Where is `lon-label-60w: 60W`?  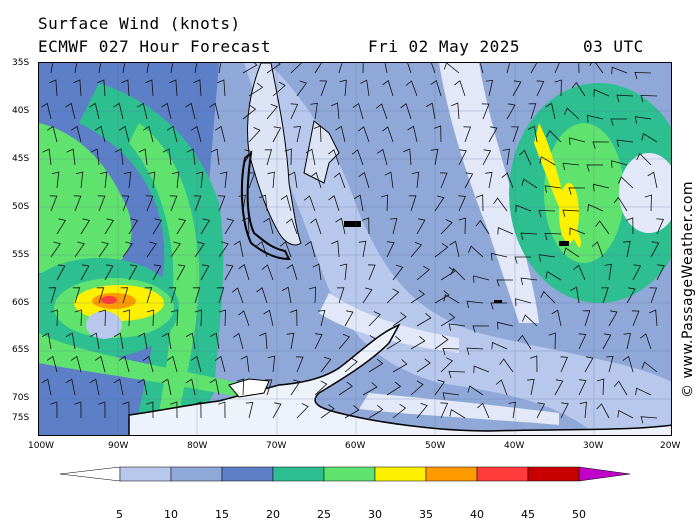 lon-label-60w: 60W is located at coordinates (355, 446).